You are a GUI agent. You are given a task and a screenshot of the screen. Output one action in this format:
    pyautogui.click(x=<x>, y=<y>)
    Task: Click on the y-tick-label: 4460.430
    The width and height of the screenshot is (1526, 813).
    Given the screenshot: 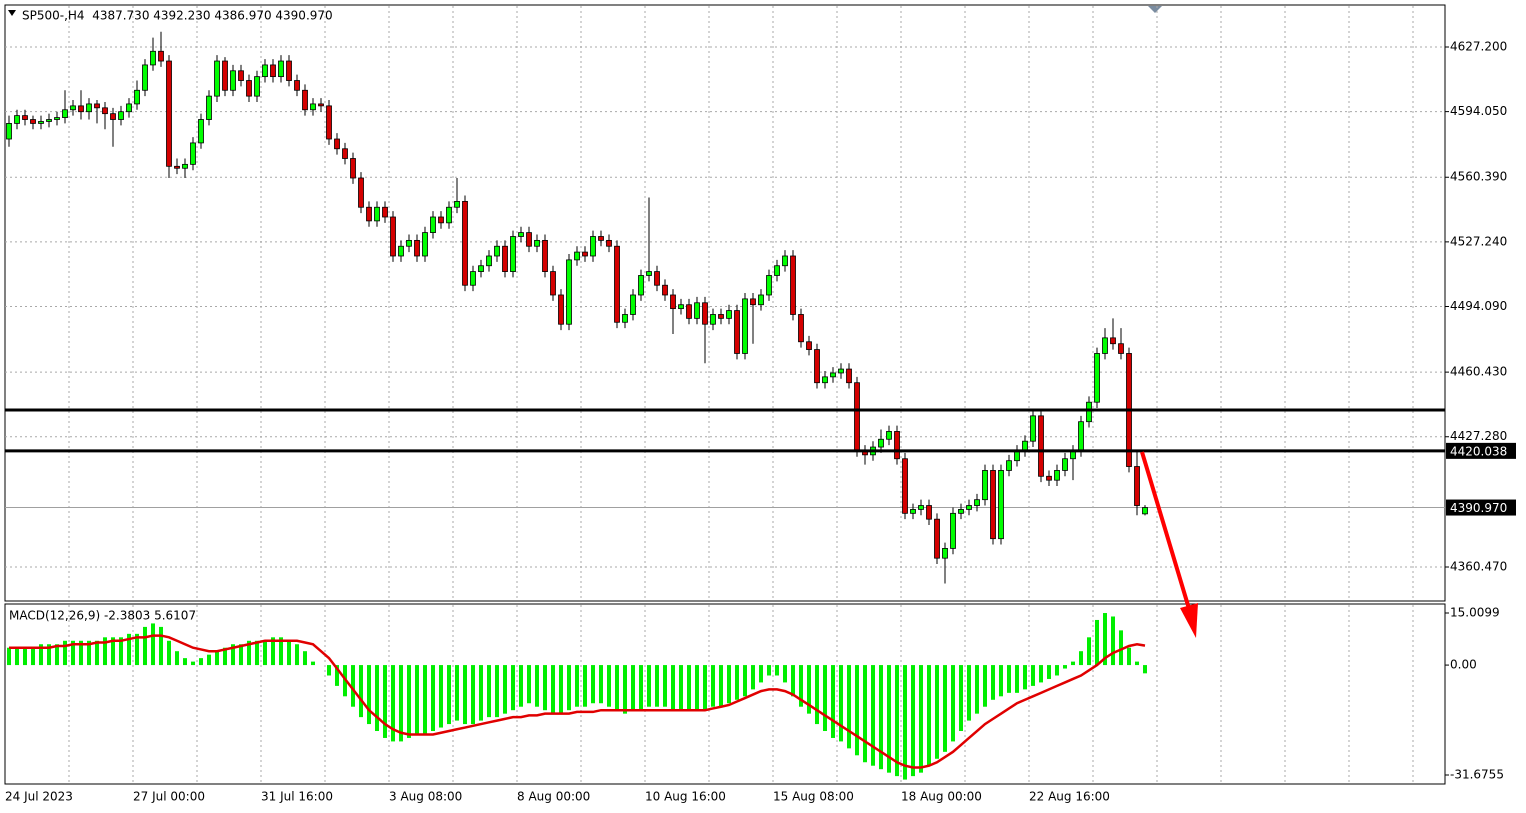 What is the action you would take?
    pyautogui.click(x=1478, y=372)
    